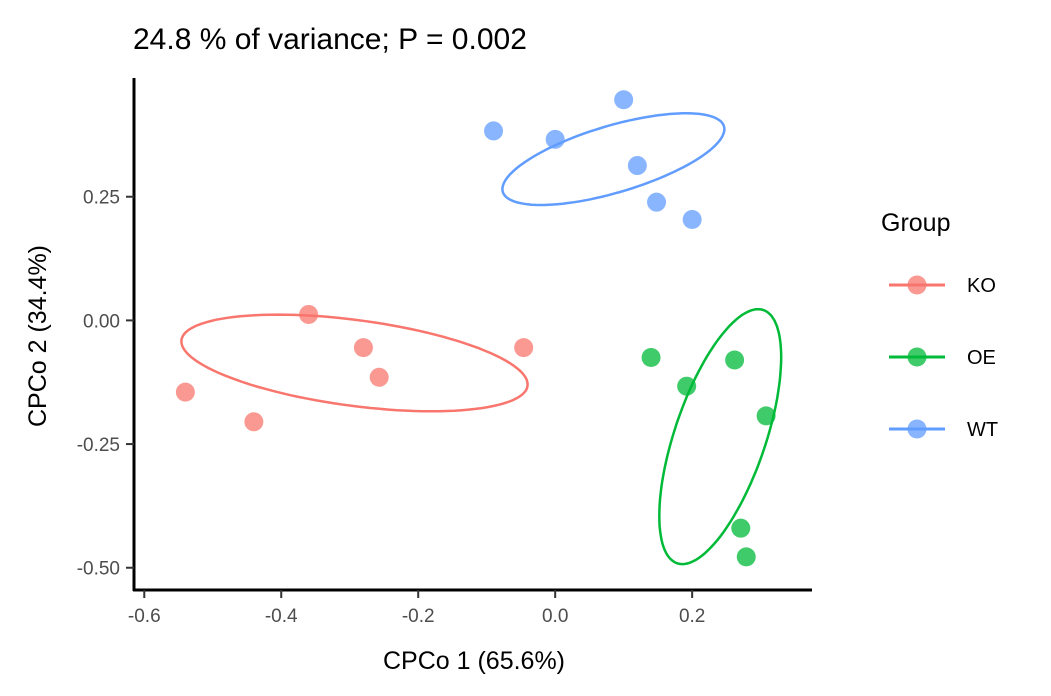 Image resolution: width=1051 pixels, height=696 pixels. I want to click on x-axis-title: CPCo 1 (65.6%), so click(474, 661).